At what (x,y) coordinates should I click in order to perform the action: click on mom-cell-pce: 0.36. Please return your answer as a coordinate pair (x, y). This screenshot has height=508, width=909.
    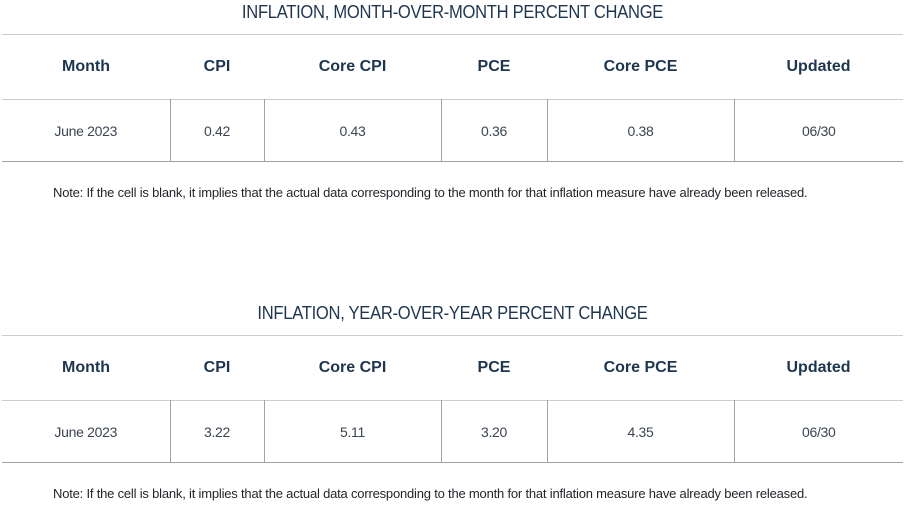
    Looking at the image, I should click on (493, 130).